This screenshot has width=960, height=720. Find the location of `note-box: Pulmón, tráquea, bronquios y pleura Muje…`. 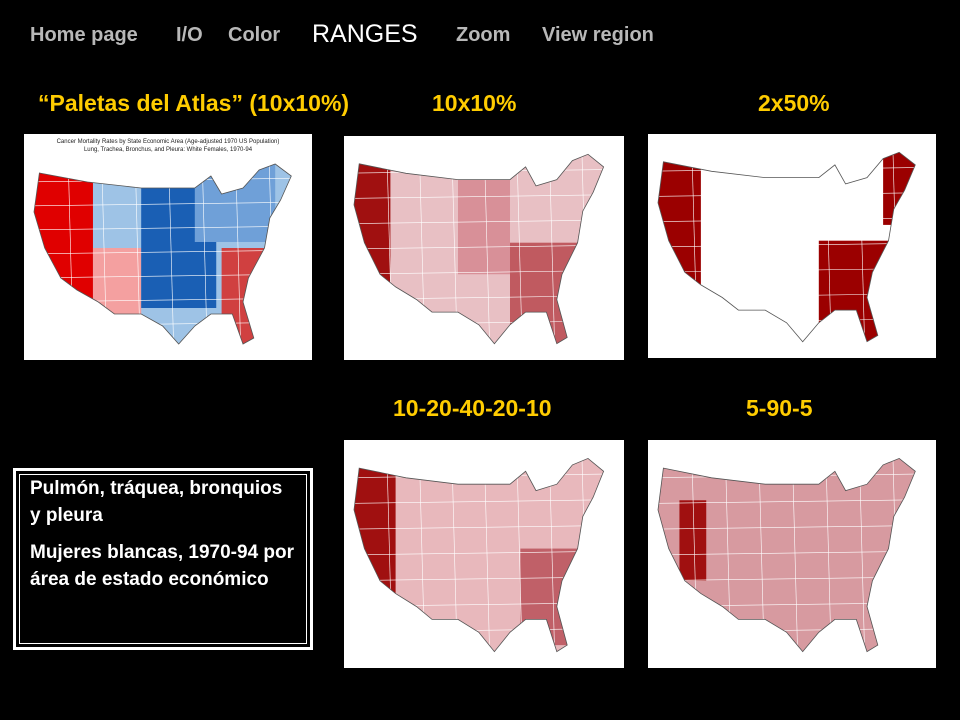

note-box: Pulmón, tráquea, bronquios y pleura Muje… is located at coordinates (163, 559).